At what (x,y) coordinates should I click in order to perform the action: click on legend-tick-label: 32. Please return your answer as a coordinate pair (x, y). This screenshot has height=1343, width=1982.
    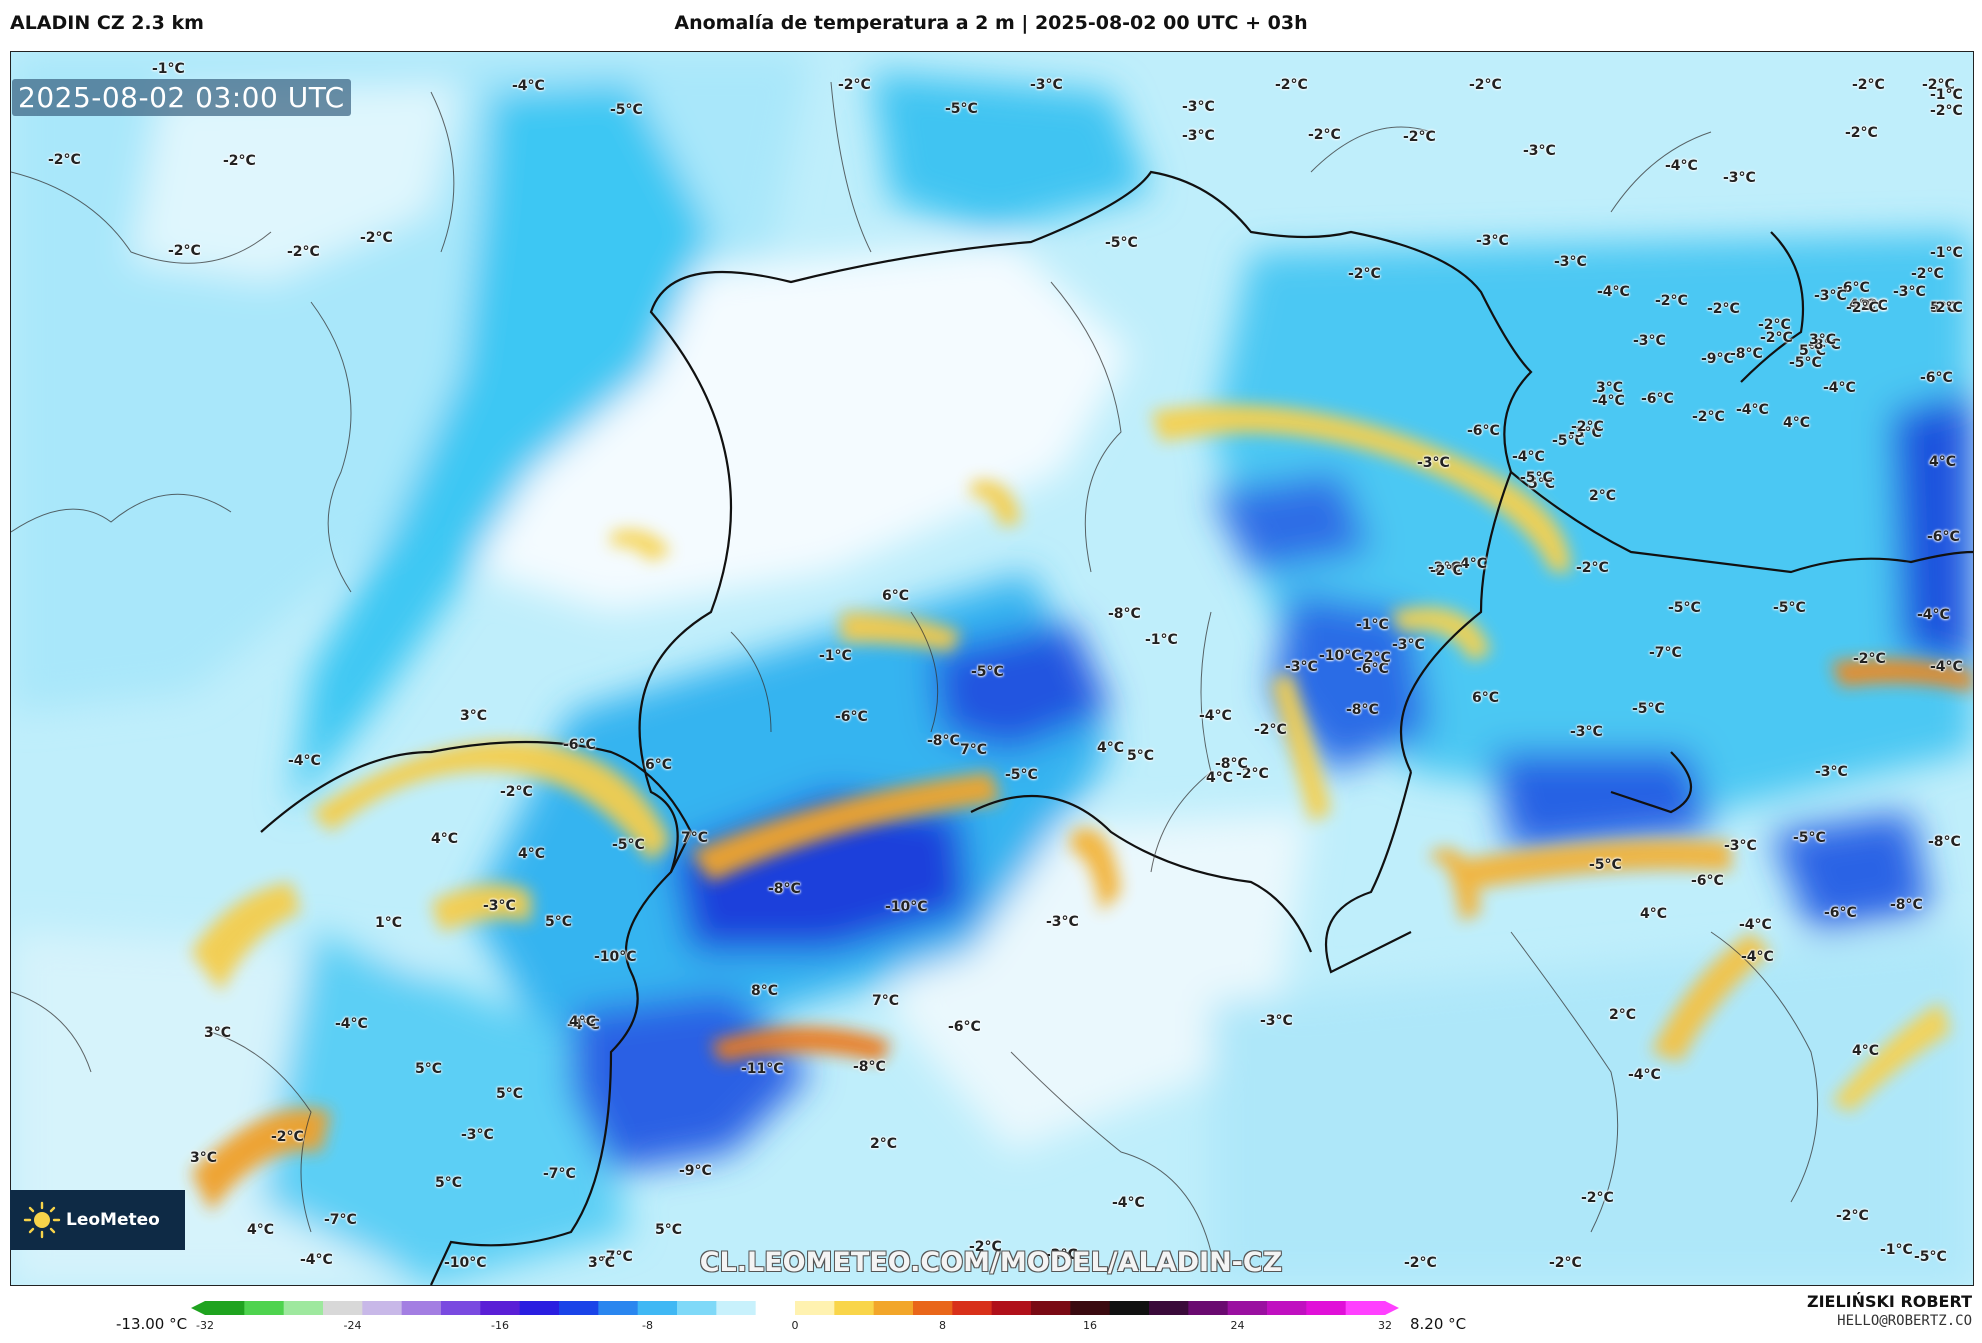
    Looking at the image, I should click on (1385, 1325).